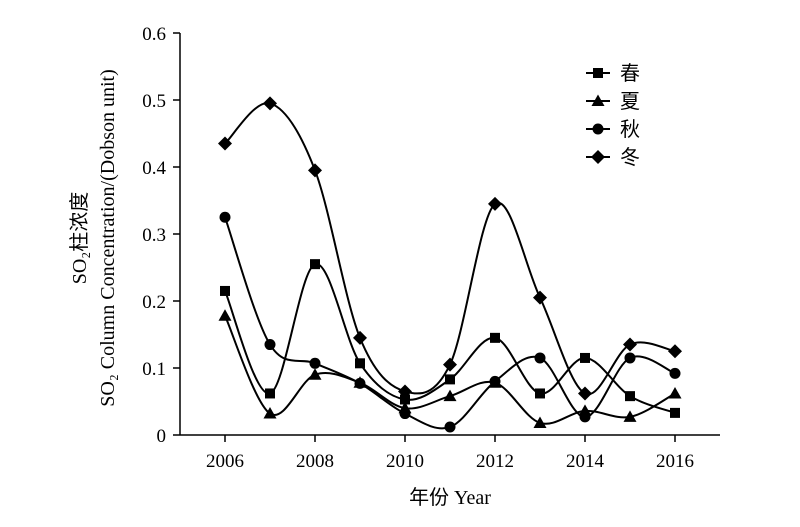 This screenshot has width=800, height=527. Describe the element at coordinates (450, 453) in the screenshot. I see `x-ticks: 2006 2008 2010 2012 2014 2016` at that location.